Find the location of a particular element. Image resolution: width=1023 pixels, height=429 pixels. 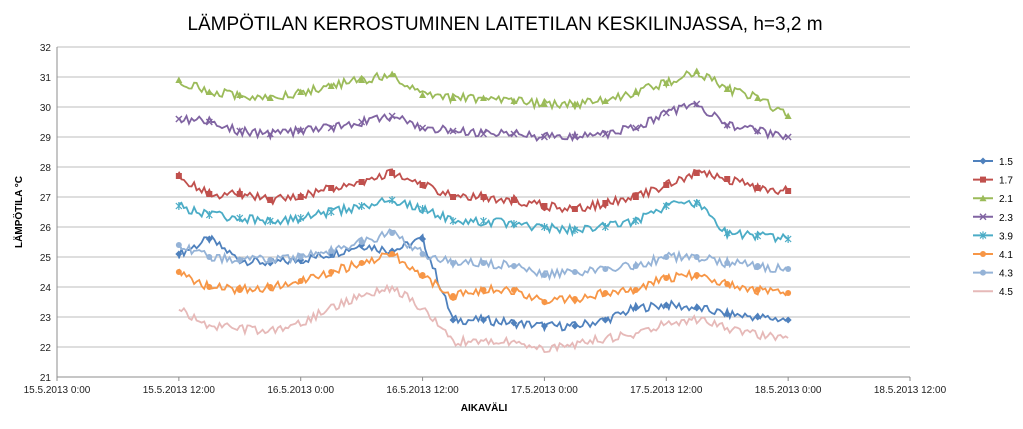

y-tick-label: 21 is located at coordinates (46, 378).